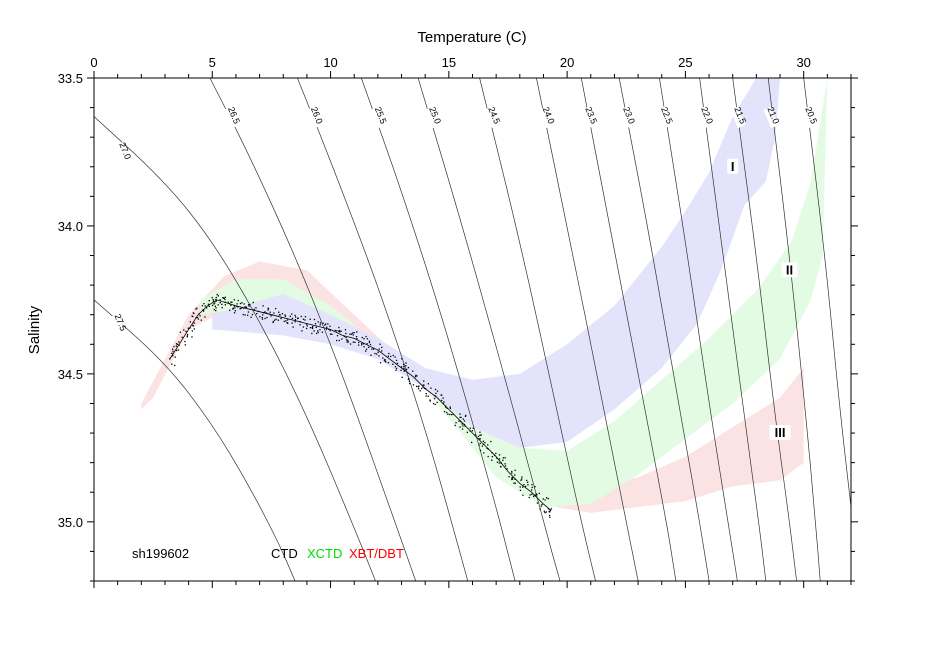 Image resolution: width=936 pixels, height=661 pixels. What do you see at coordinates (567, 62) in the screenshot?
I see `x-tick-label: 20` at bounding box center [567, 62].